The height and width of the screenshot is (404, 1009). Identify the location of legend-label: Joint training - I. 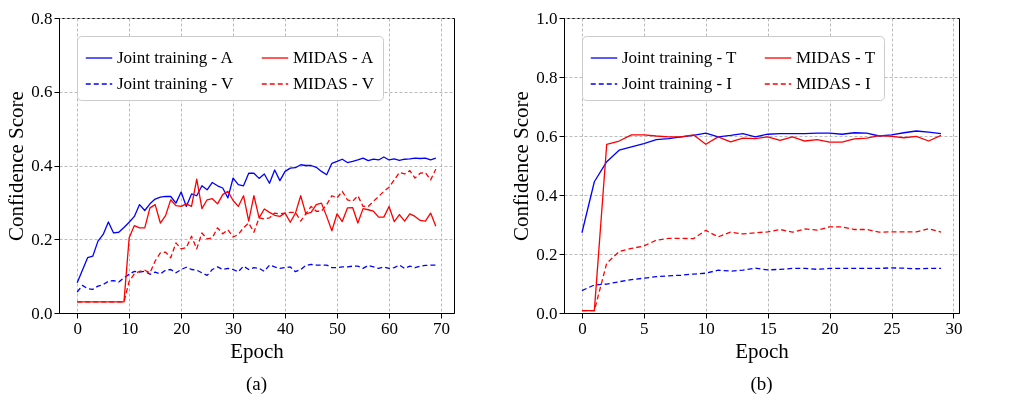
(677, 83).